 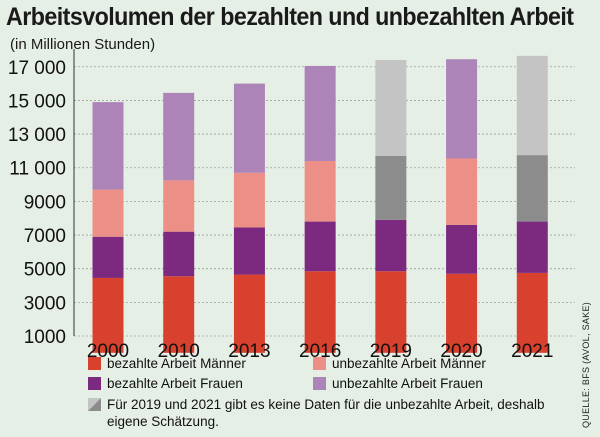 I want to click on y-tick-label: 3000, so click(x=45, y=303).